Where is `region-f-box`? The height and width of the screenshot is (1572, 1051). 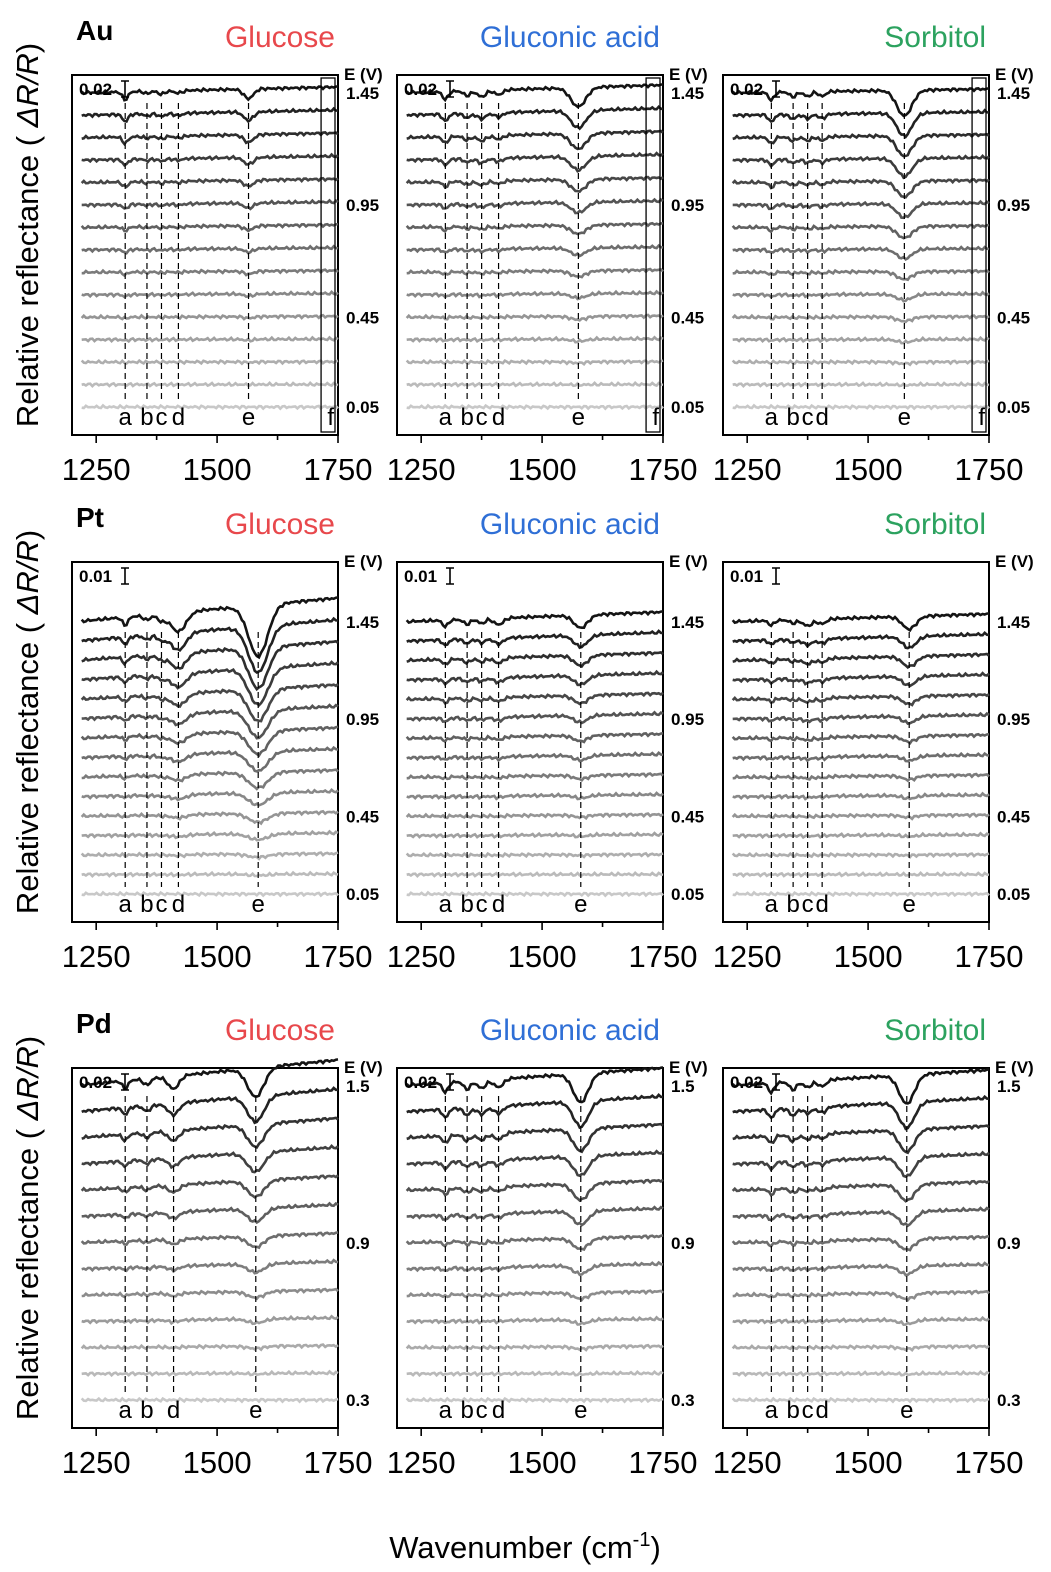
region-f-box is located at coordinates (328, 255).